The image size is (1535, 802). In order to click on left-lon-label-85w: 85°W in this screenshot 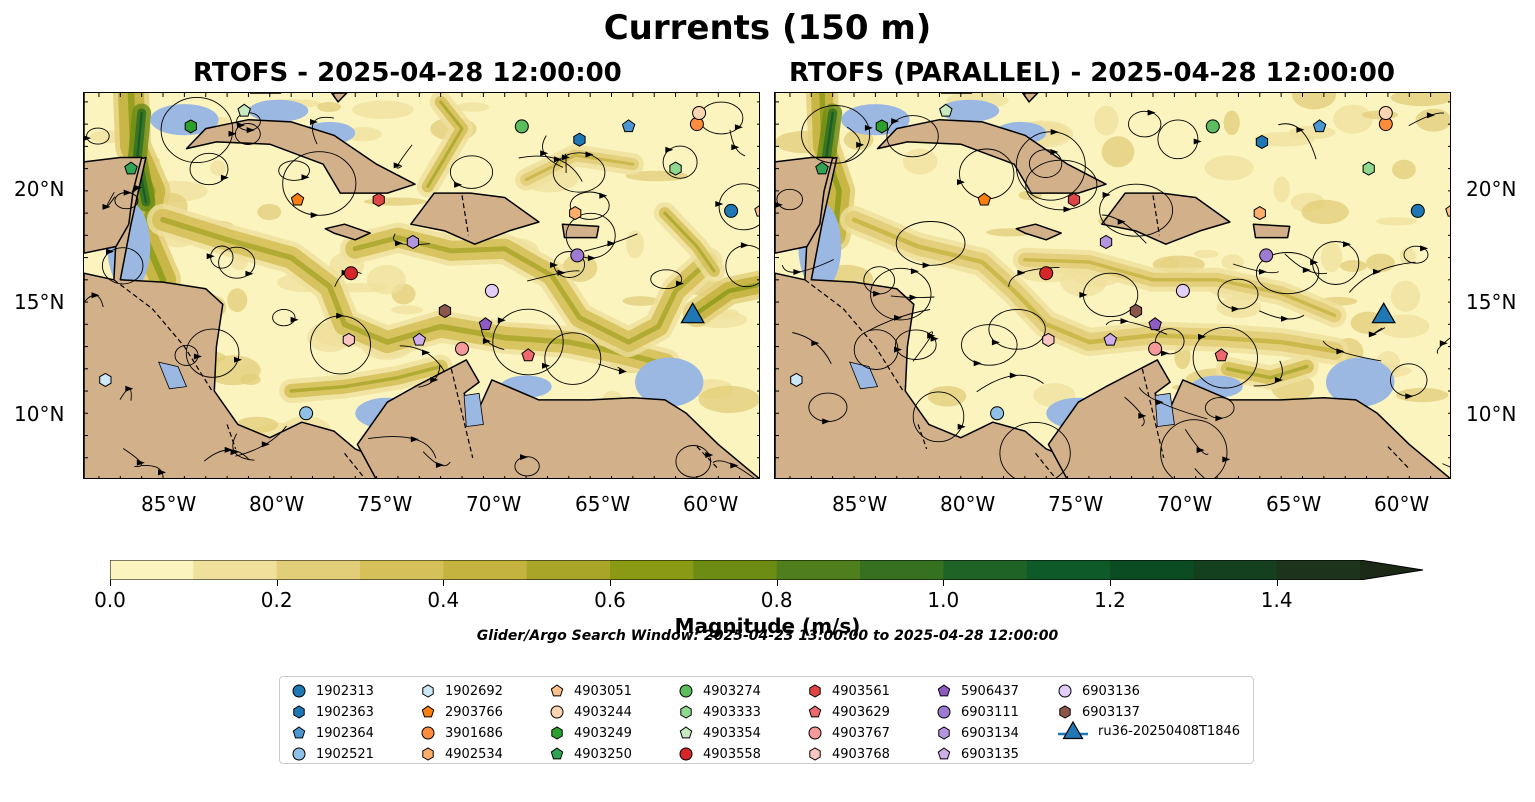, I will do `click(169, 504)`.